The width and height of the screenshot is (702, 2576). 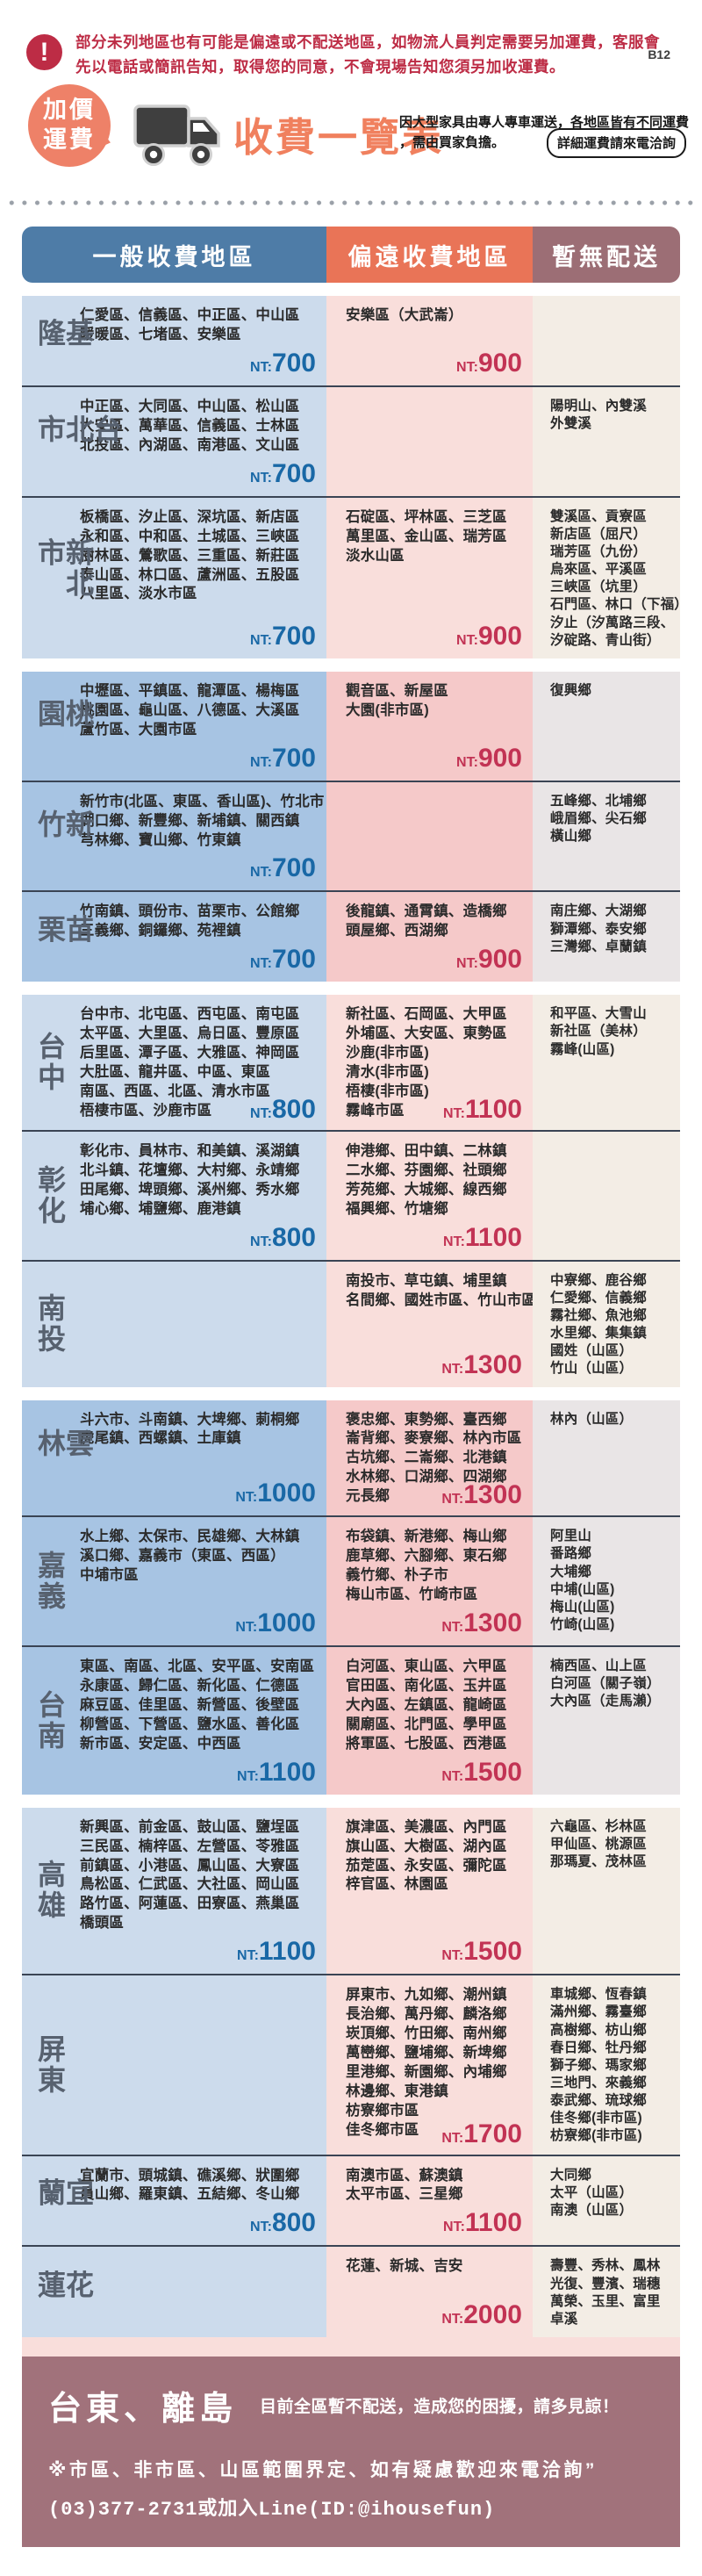 What do you see at coordinates (190, 1724) in the screenshot?
I see `area-line: 柳營區、下營區、鹽水區、善化區` at bounding box center [190, 1724].